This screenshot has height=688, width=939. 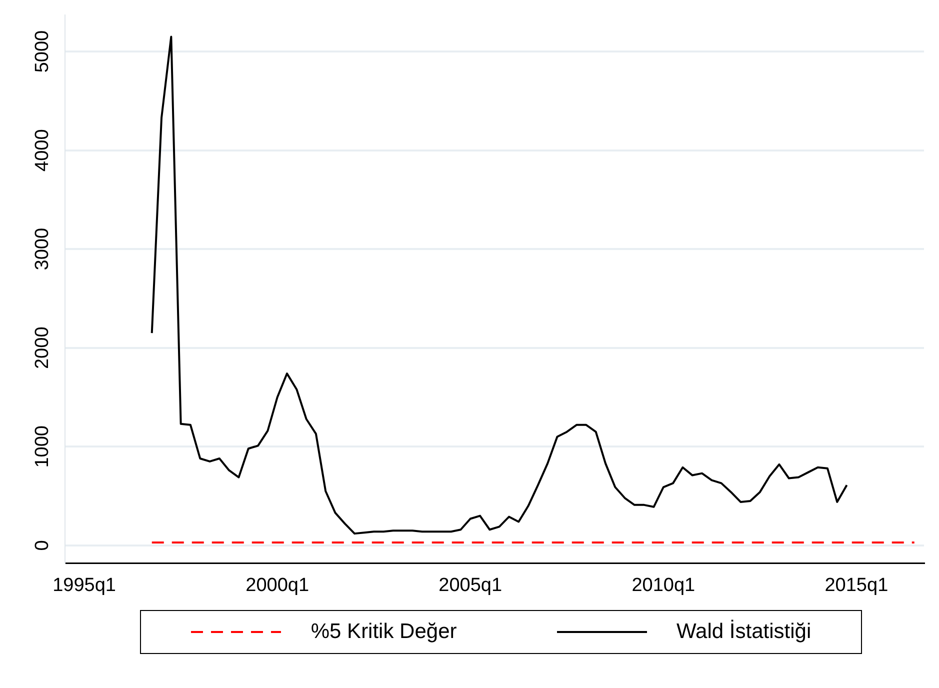 I want to click on x-tick-label: 2005q1, so click(x=470, y=585).